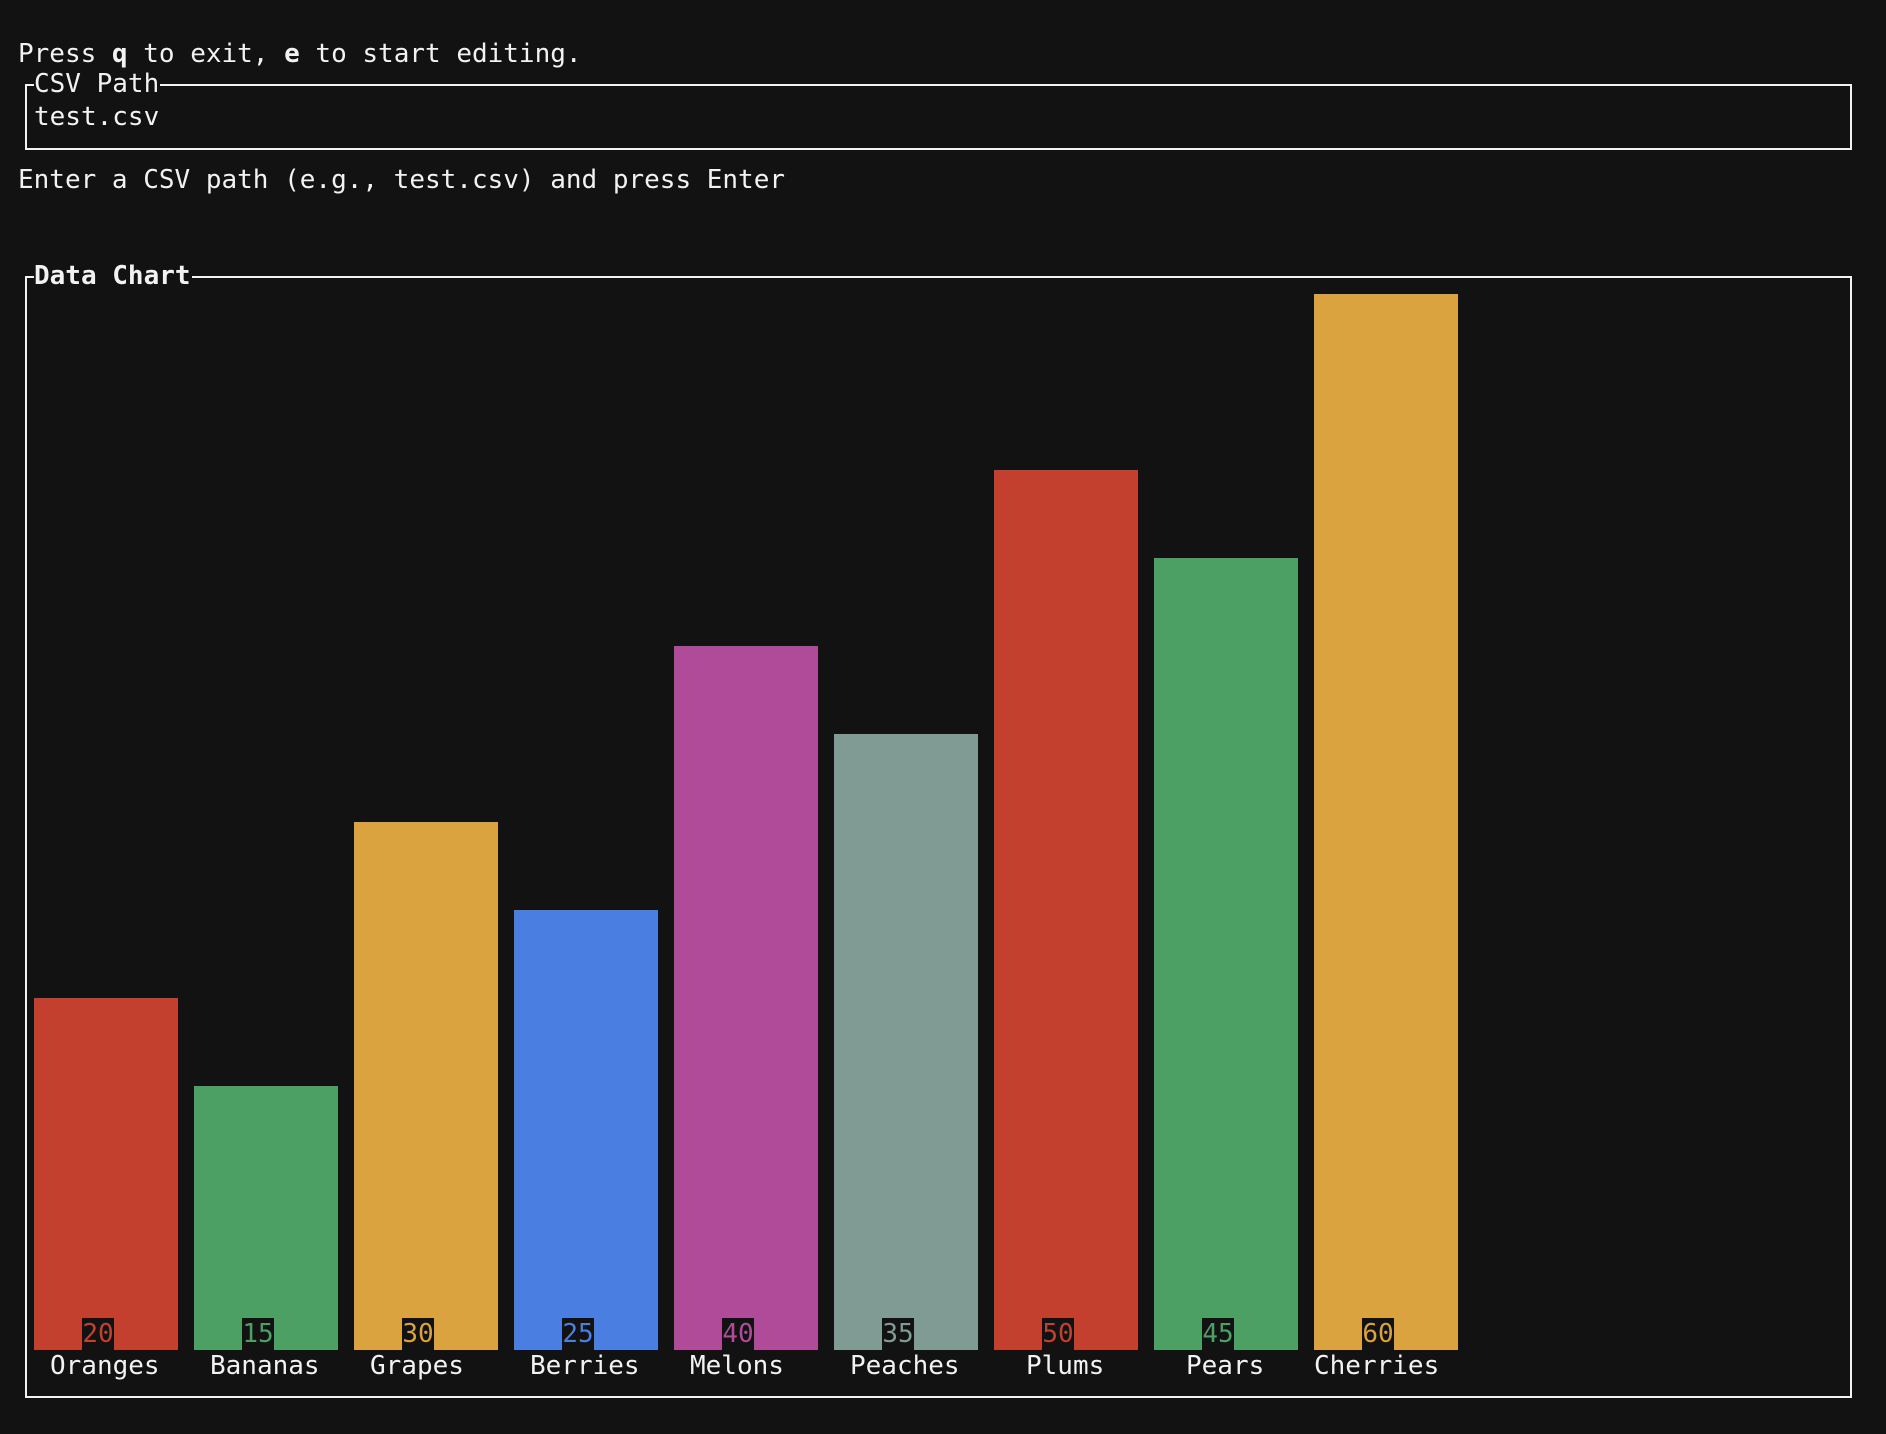 The height and width of the screenshot is (1434, 1886). Describe the element at coordinates (738, 1334) in the screenshot. I see `bar-value-label: 40` at that location.